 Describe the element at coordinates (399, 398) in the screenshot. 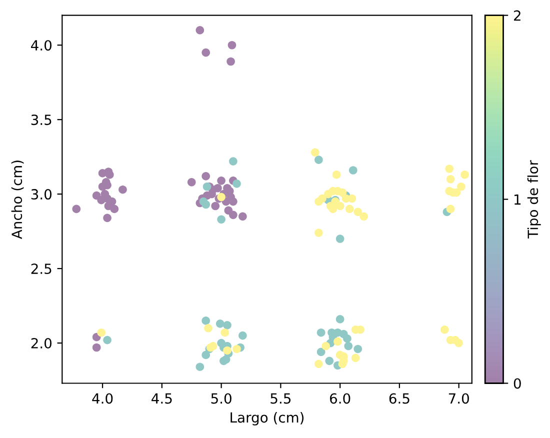

I see `x-tick-label: 6.5` at that location.